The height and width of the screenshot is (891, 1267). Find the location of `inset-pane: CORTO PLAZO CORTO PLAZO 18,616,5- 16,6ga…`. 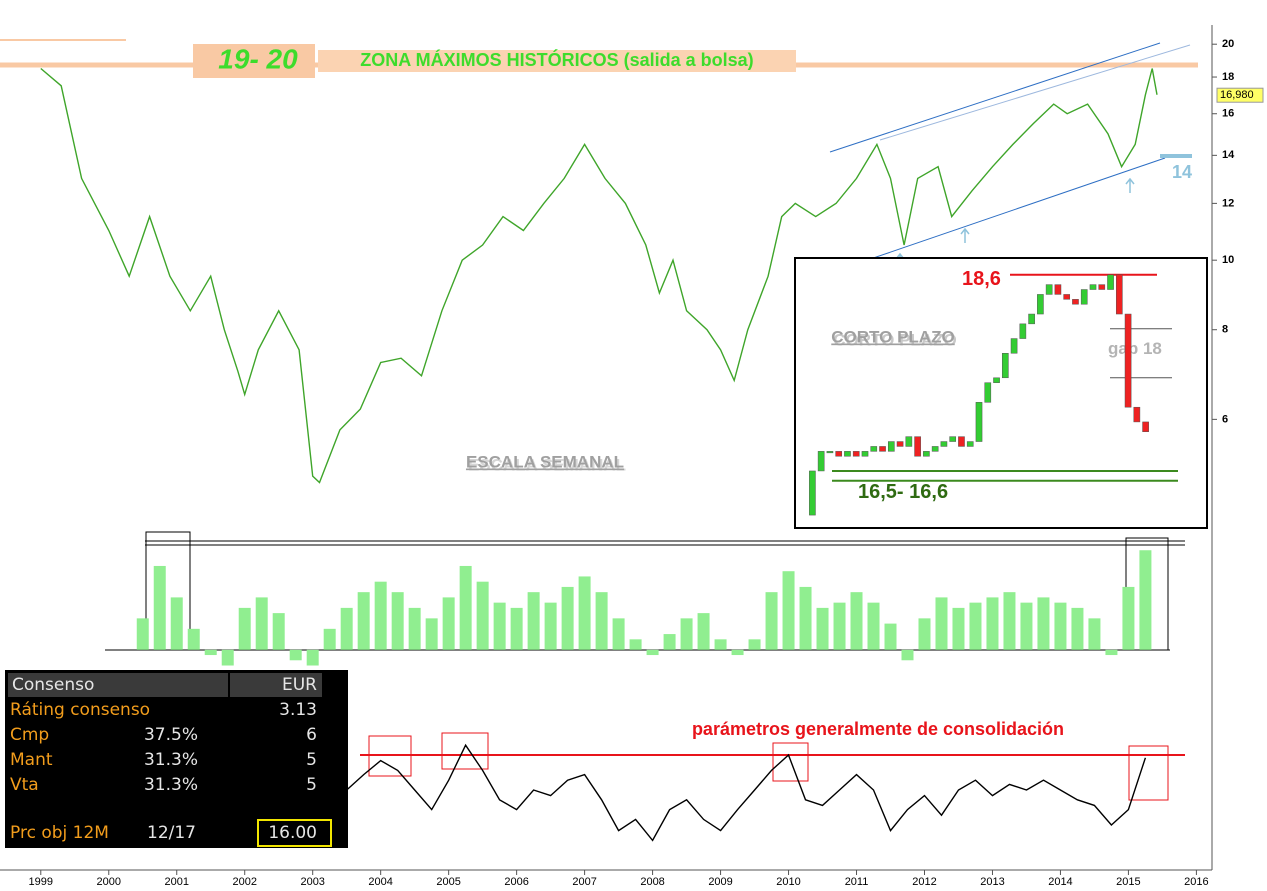

inset-pane: CORTO PLAZO CORTO PLAZO 18,616,5- 16,6ga… is located at coordinates (1001, 393).